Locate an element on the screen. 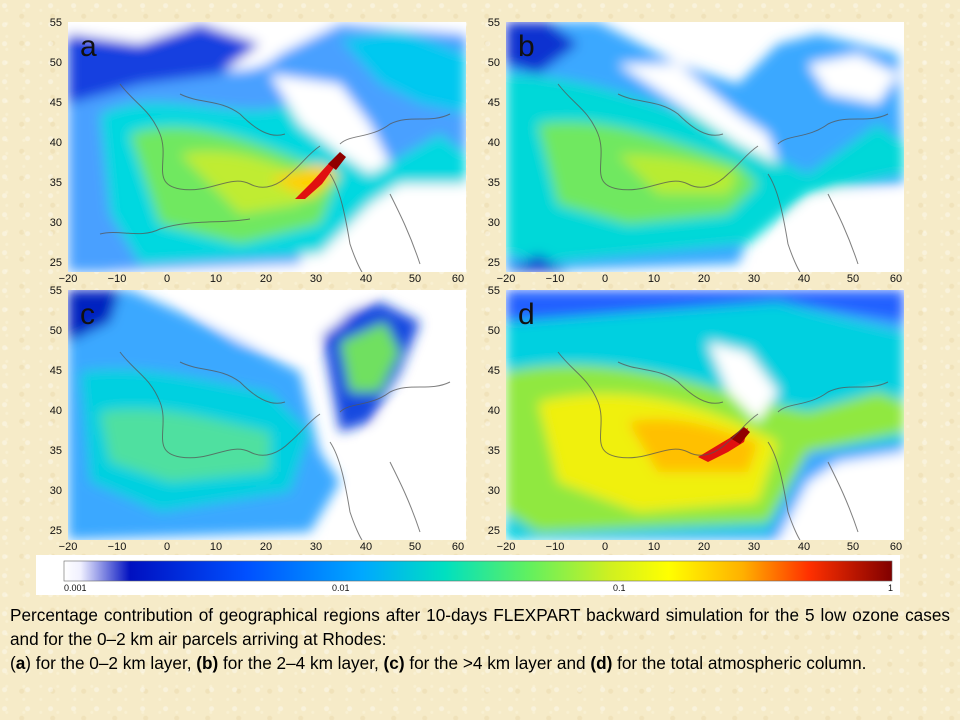  panel-label: d is located at coordinates (526, 314).